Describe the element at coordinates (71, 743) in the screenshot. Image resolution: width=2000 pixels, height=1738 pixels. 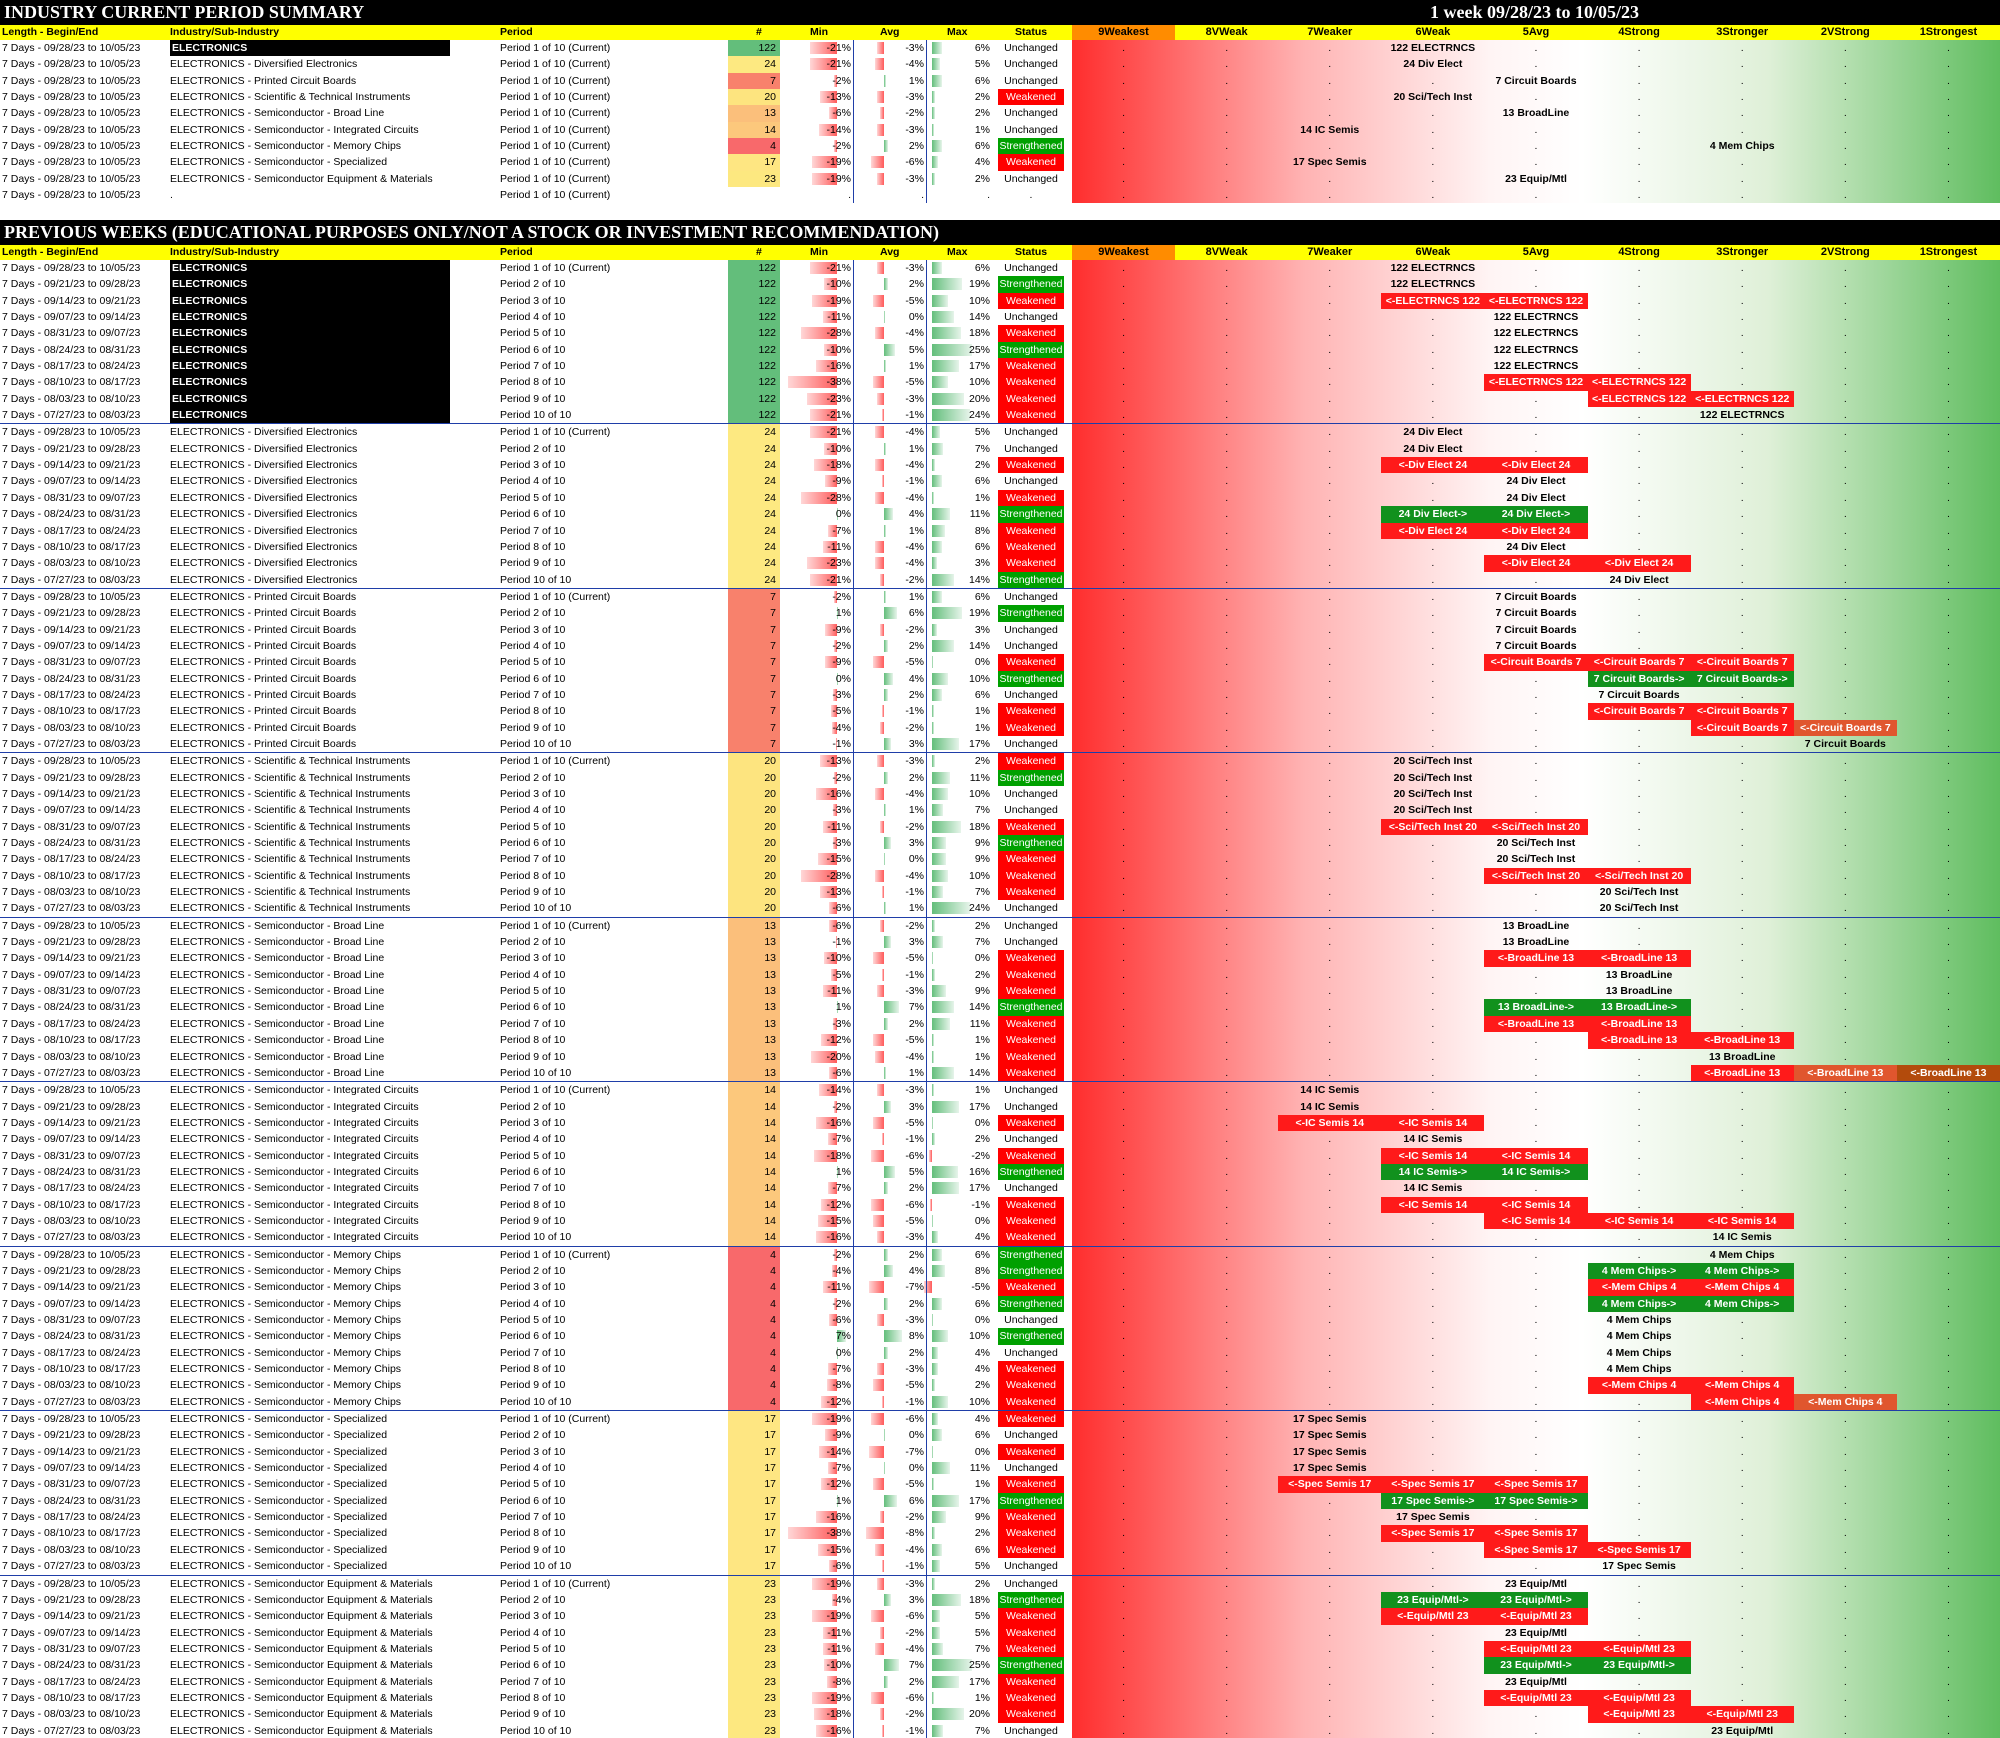
I see `length-cell: 7 Days - 07/27/23 to 08/03/23` at that location.